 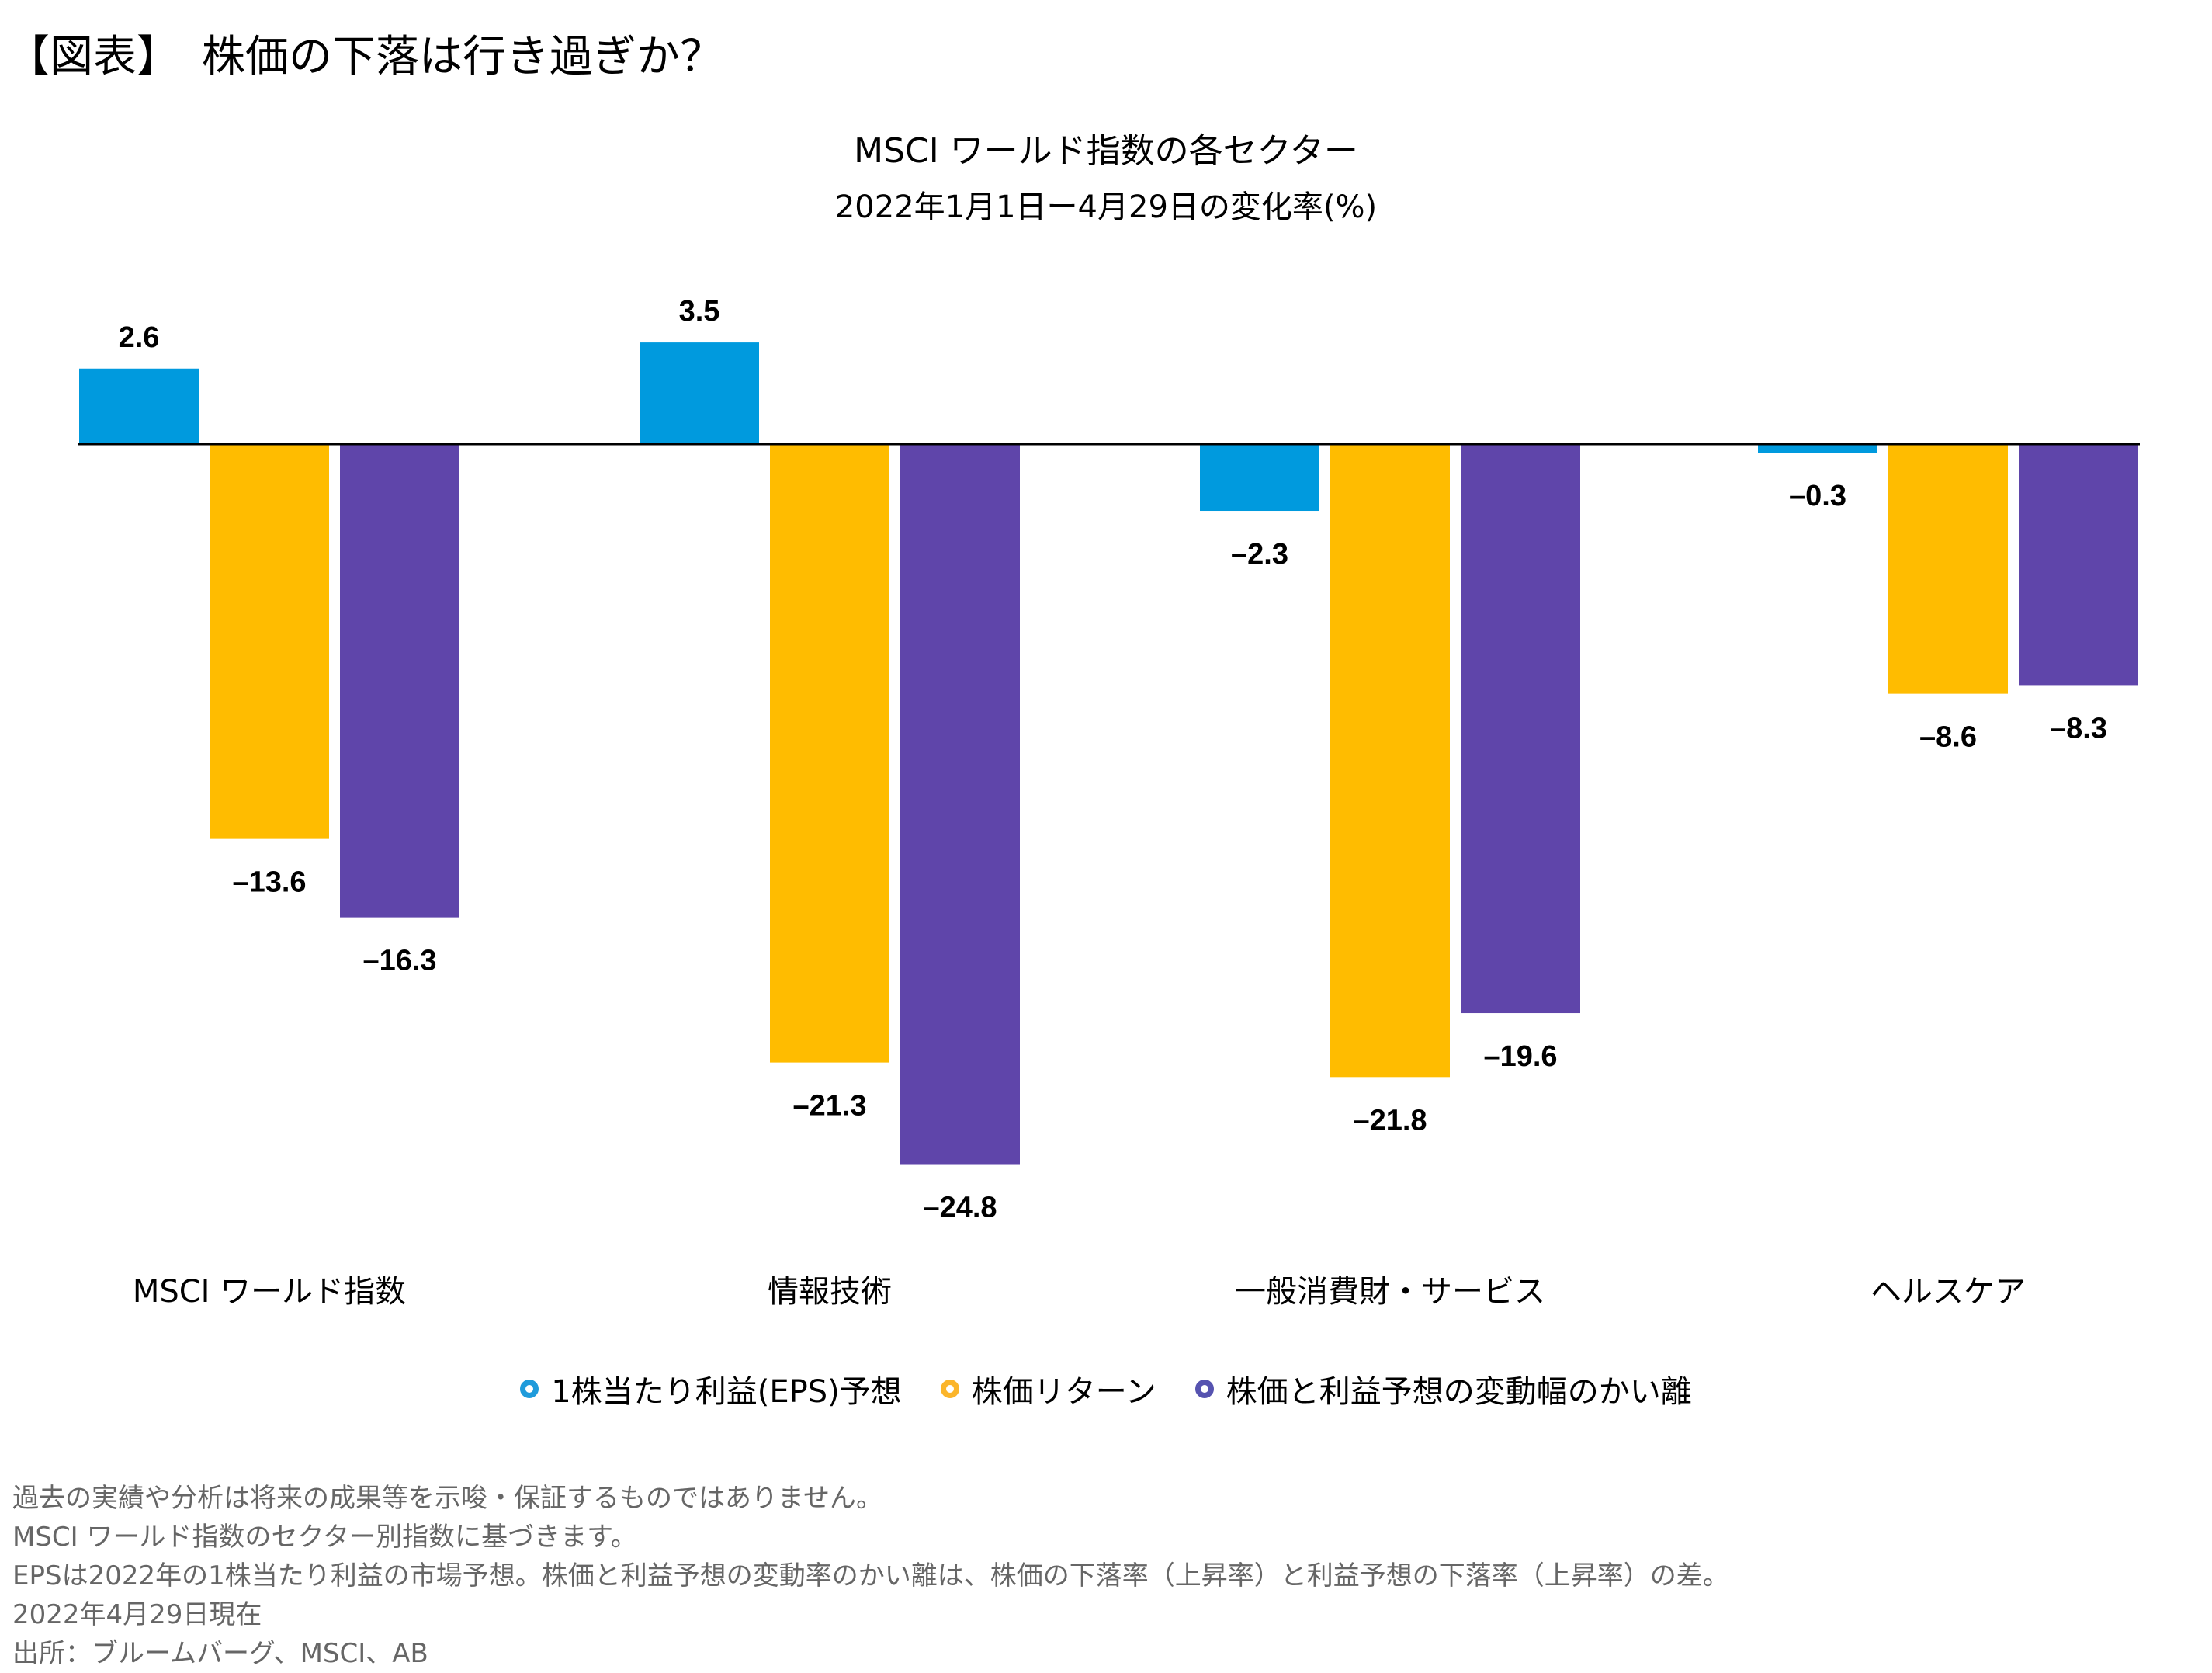 What do you see at coordinates (269, 882) in the screenshot?
I see `data-label: –13.6` at bounding box center [269, 882].